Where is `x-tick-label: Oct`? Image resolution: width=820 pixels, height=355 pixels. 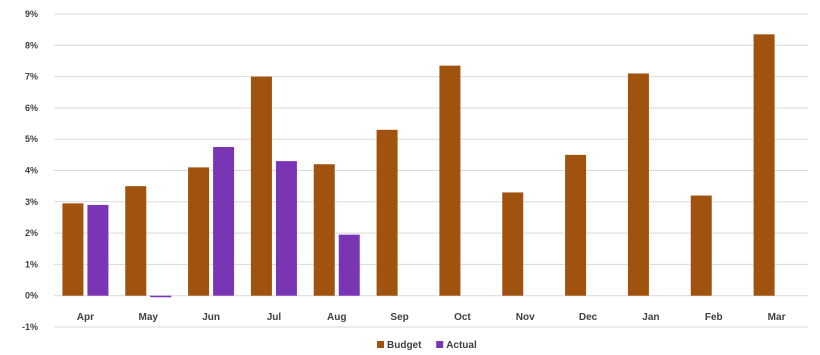 x-tick-label: Oct is located at coordinates (462, 317).